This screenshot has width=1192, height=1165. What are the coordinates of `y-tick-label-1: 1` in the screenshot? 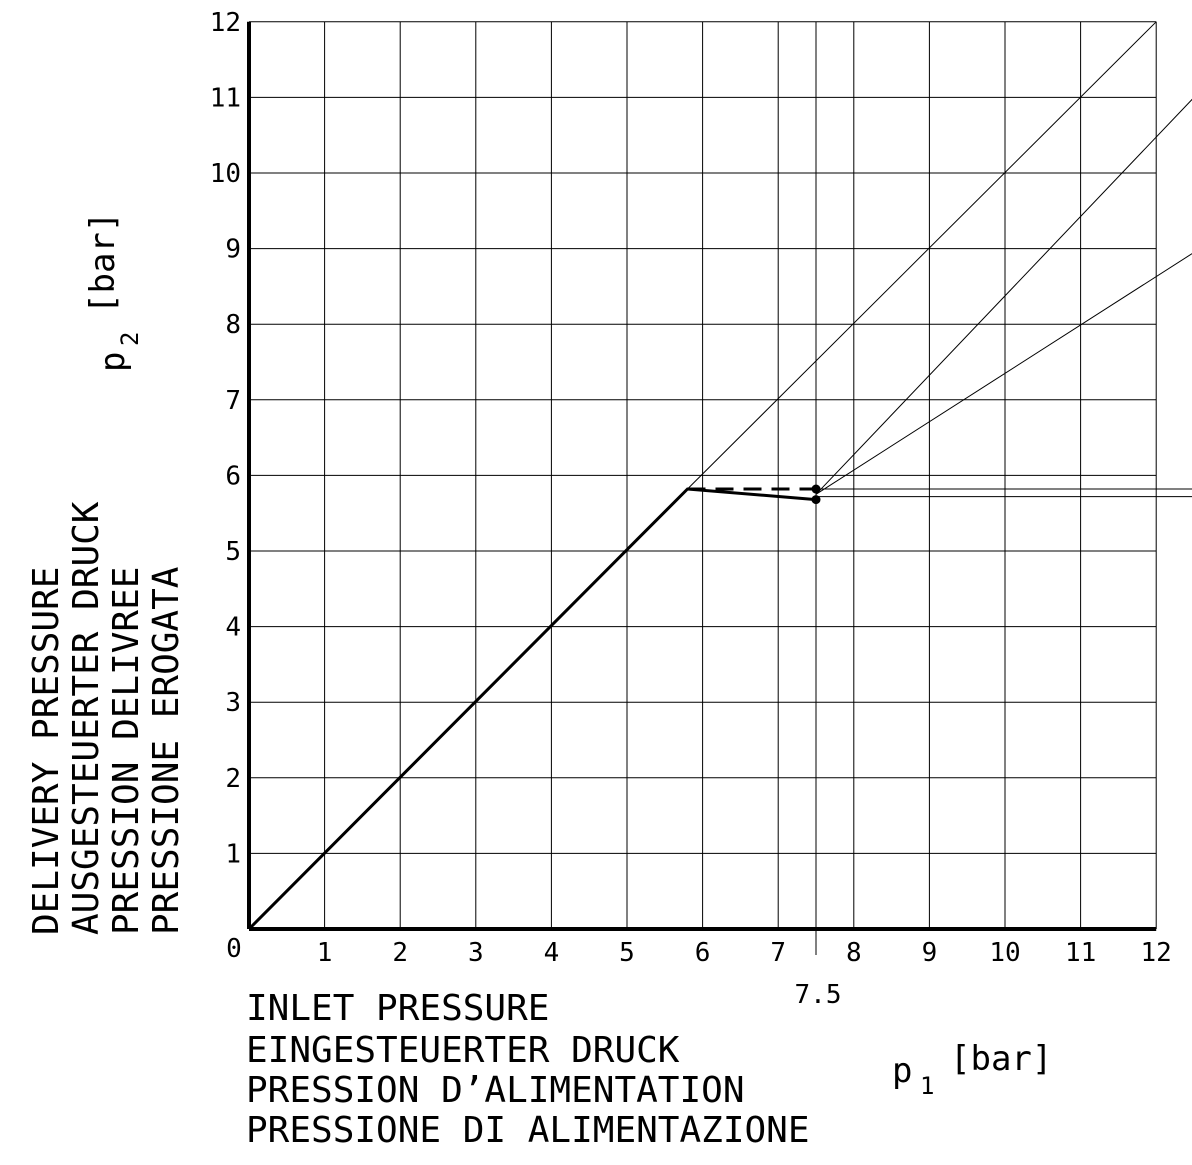 It's located at (233, 854).